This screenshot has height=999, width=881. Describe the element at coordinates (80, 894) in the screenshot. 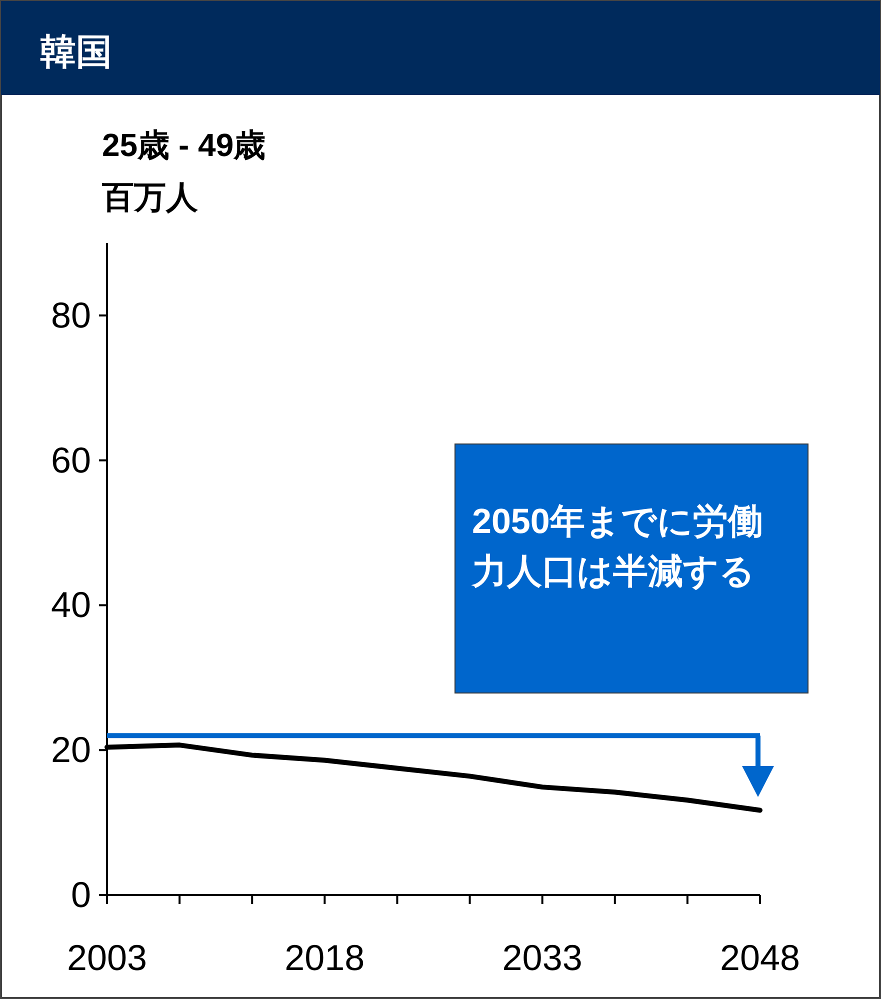

I see `y-tick-label: 0` at that location.